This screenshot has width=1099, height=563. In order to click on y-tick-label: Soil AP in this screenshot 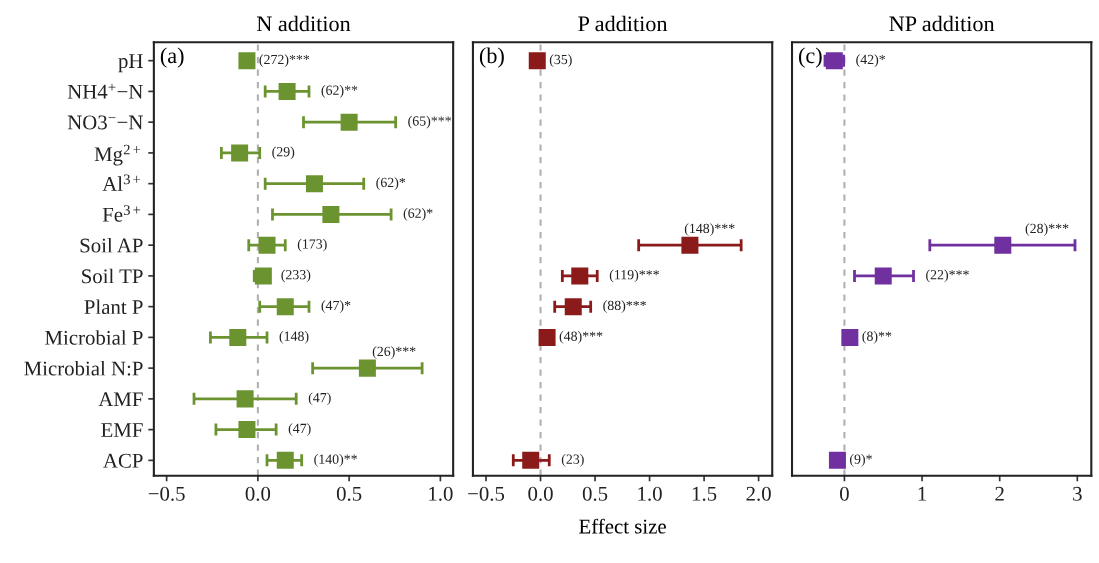, I will do `click(111, 245)`.